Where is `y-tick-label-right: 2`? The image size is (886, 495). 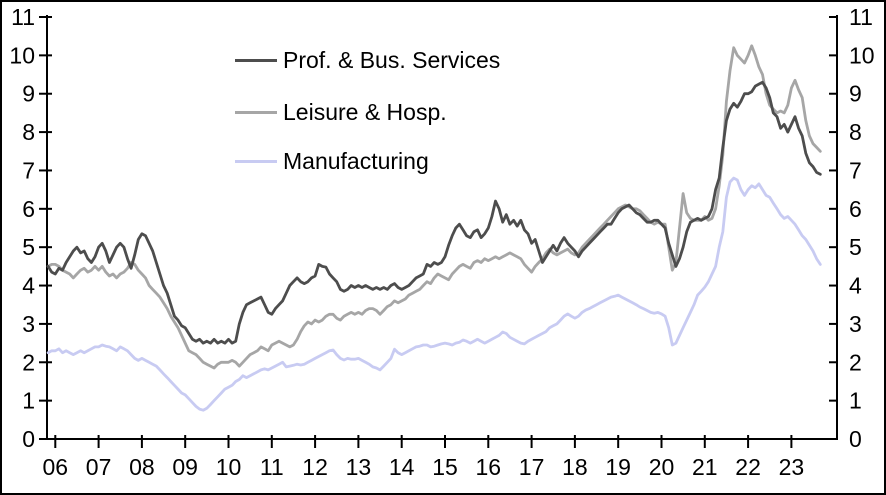
y-tick-label-right: 2 is located at coordinates (855, 362).